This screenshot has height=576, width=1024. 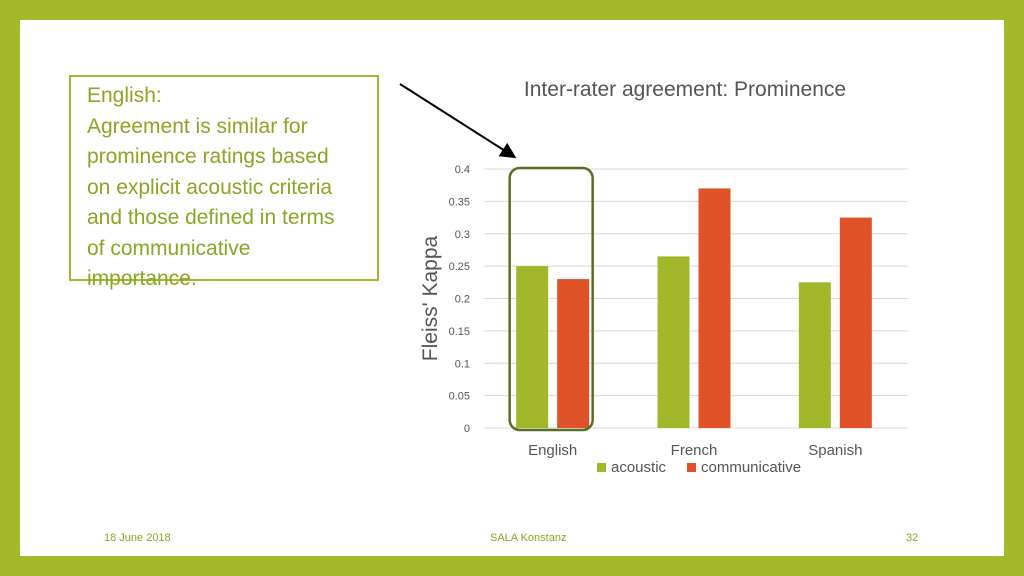 I want to click on bar-communicative-spanish, so click(x=855, y=322).